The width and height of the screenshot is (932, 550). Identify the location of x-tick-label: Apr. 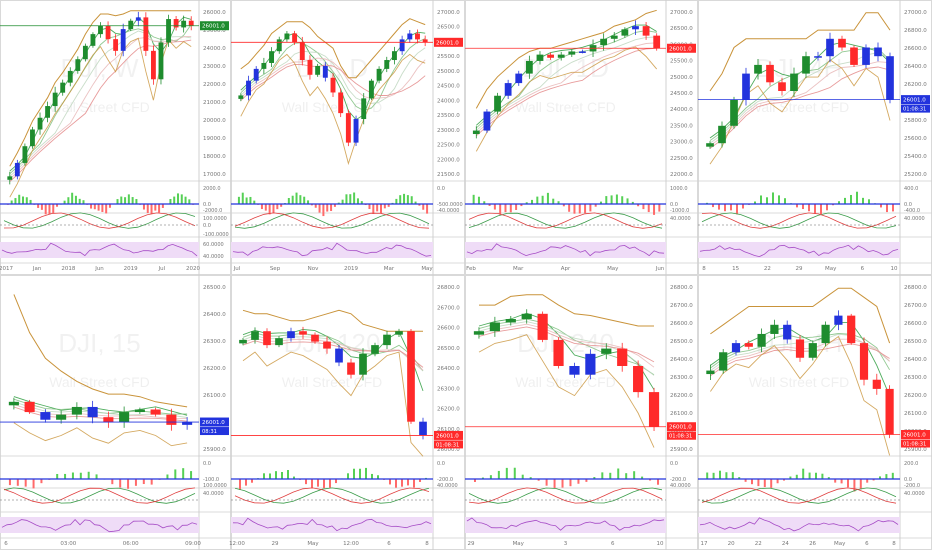
(566, 269).